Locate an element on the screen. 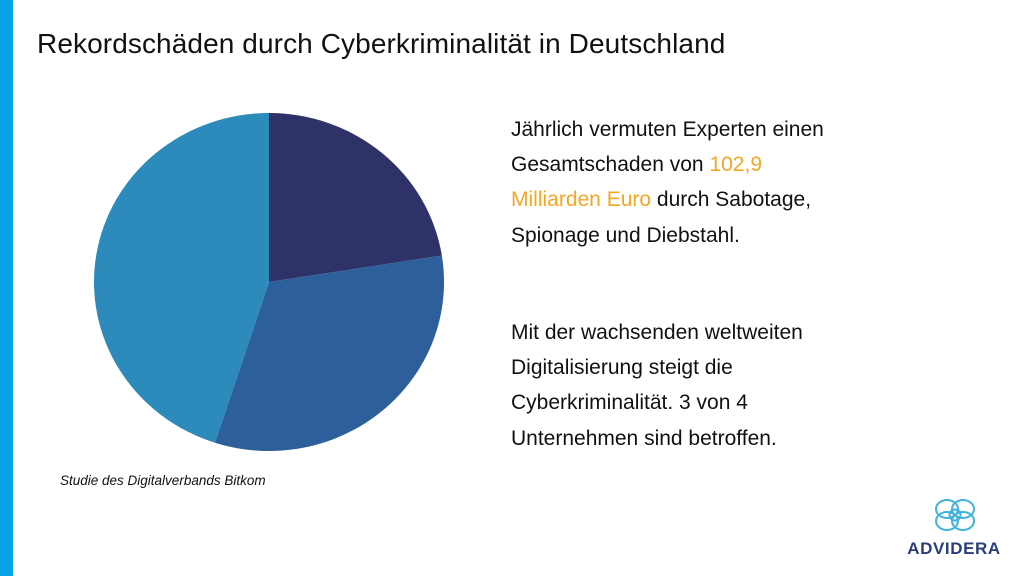  logo-wordmark: ADVIDERA is located at coordinates (954, 548).